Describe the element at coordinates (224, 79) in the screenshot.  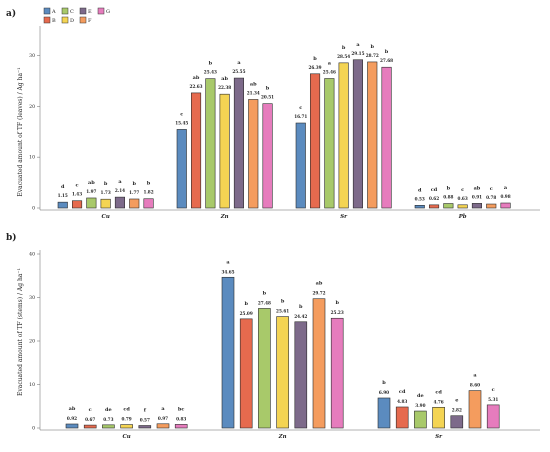
I see `significance-letter-zn-d: ab` at that location.